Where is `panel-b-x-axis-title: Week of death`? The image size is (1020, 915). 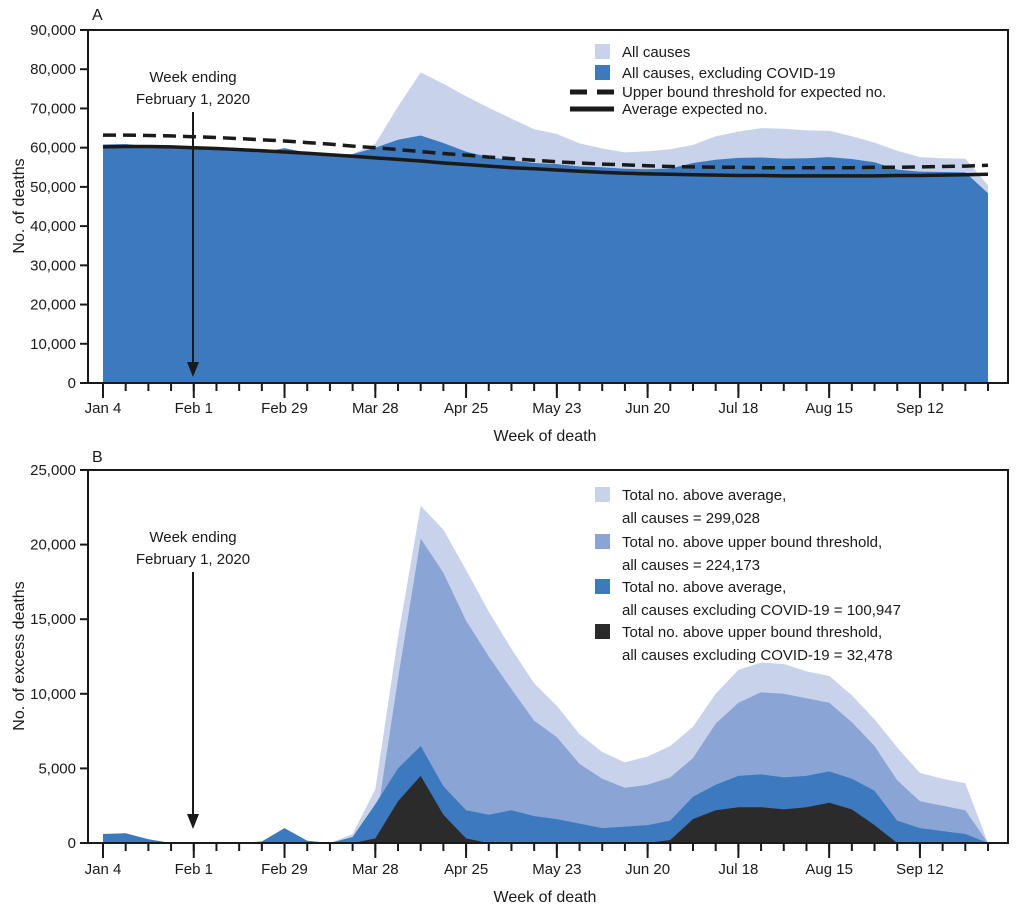
panel-b-x-axis-title: Week of death is located at coordinates (545, 897).